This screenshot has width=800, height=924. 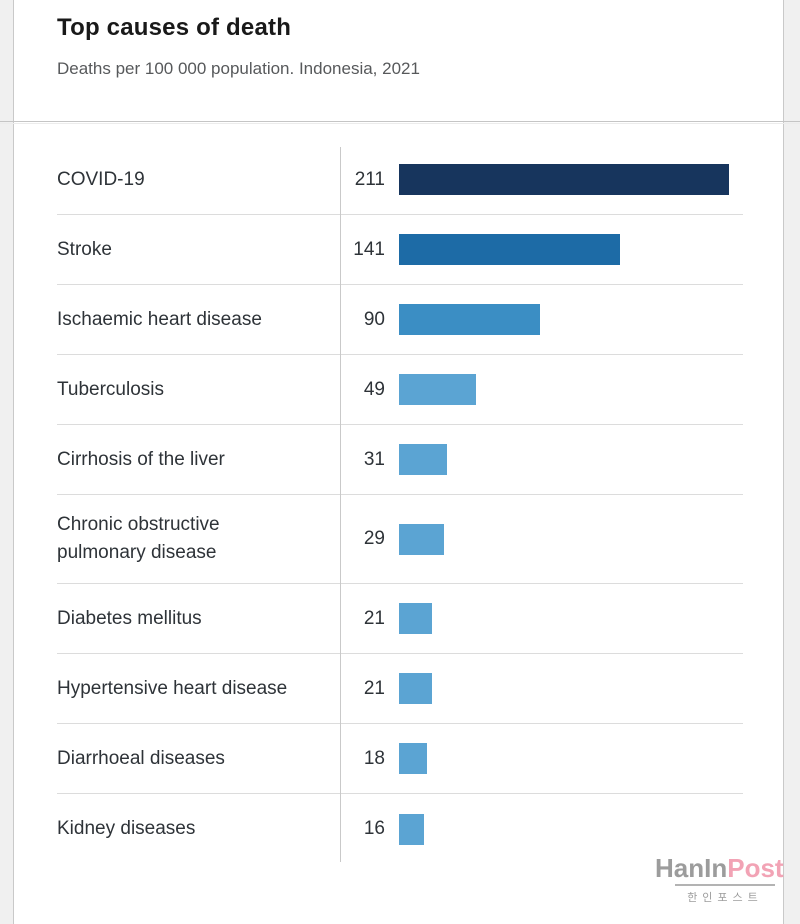 What do you see at coordinates (369, 249) in the screenshot?
I see `value-label: 141` at bounding box center [369, 249].